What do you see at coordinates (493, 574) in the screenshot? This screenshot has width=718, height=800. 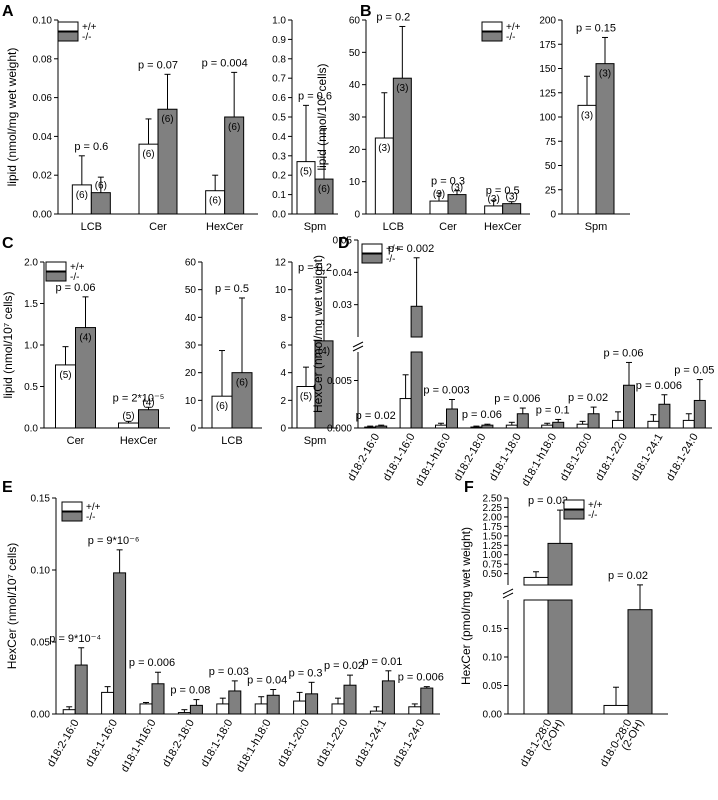 I see `y-tick-label: 0.50` at bounding box center [493, 574].